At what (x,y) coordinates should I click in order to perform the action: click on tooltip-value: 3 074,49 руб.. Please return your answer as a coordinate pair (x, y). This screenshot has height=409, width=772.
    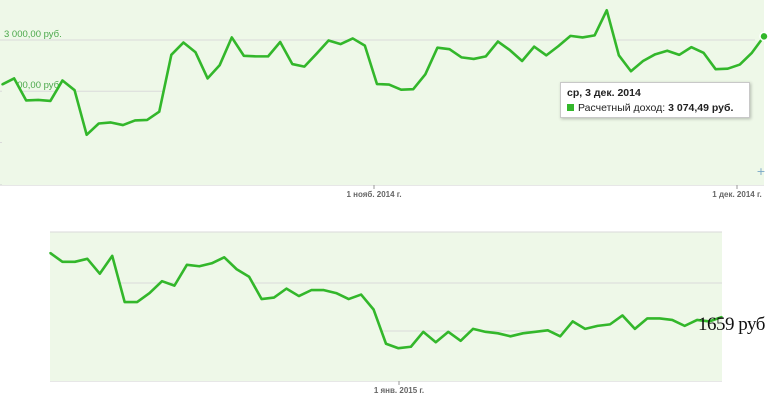
    Looking at the image, I should click on (701, 108).